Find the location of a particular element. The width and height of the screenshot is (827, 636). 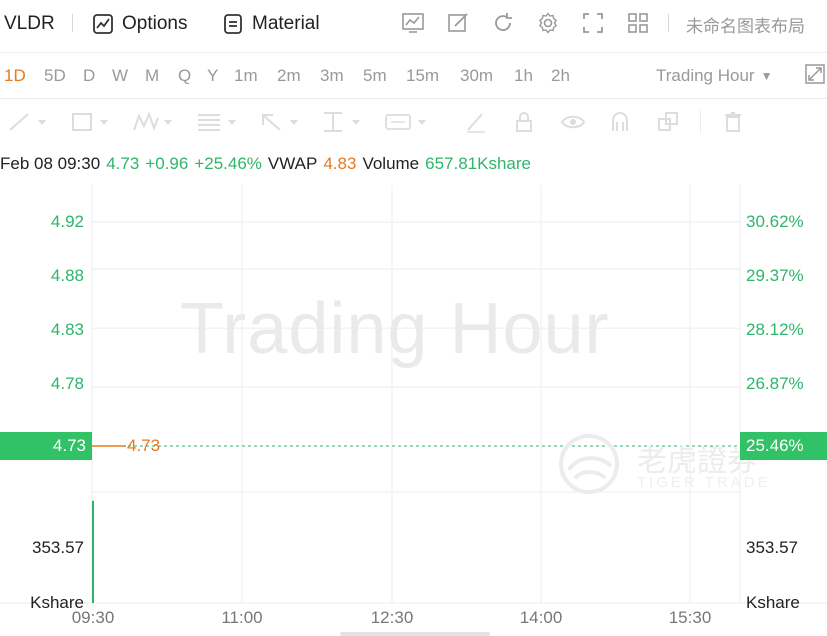

pct-tick: 26.87% is located at coordinates (775, 383).